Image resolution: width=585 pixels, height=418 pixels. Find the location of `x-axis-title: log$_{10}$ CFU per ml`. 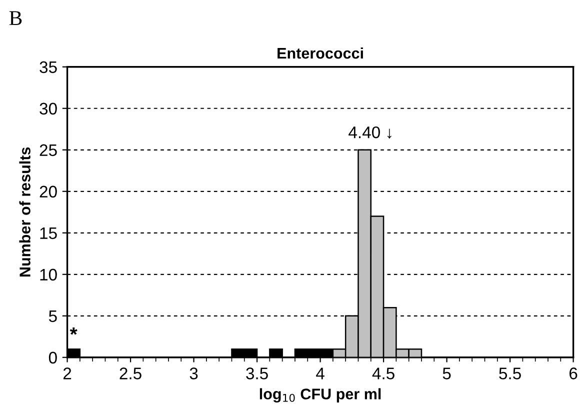

x-axis-title: log$_{10}$ CFU per ml is located at coordinates (320, 395).